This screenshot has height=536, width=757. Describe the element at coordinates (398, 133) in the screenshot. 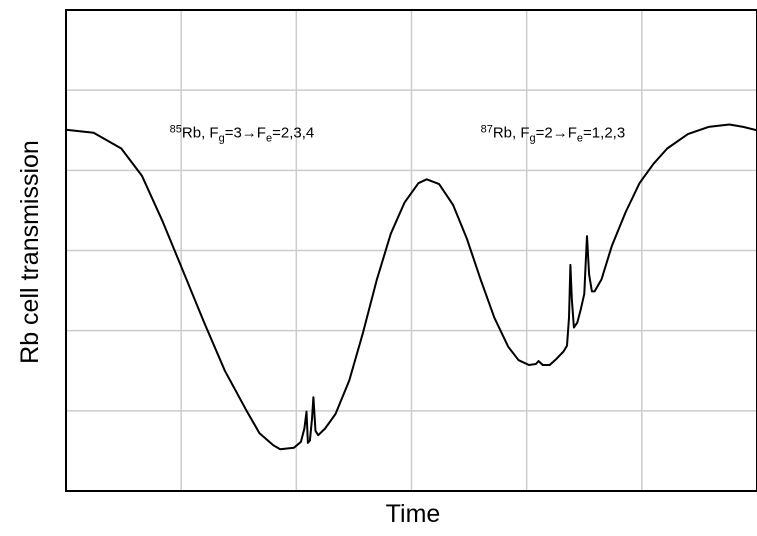

I see `annotation-layer: 85Rb, Fg=3→Fe=2,3,4 87Rb, Fg=2→Fe=1,2,3` at that location.